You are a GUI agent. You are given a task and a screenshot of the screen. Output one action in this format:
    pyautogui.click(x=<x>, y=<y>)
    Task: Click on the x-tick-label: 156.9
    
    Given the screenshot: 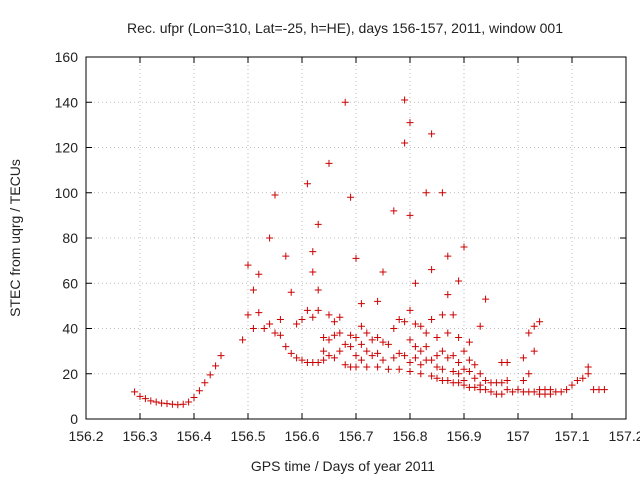 What is the action you would take?
    pyautogui.click(x=463, y=436)
    